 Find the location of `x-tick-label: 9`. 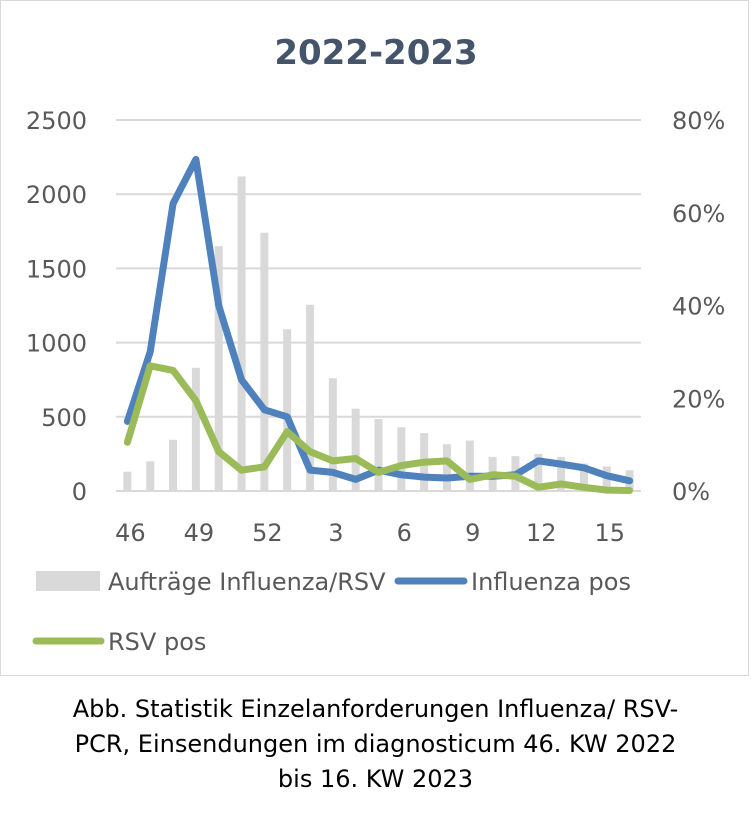

x-tick-label: 9 is located at coordinates (472, 533).